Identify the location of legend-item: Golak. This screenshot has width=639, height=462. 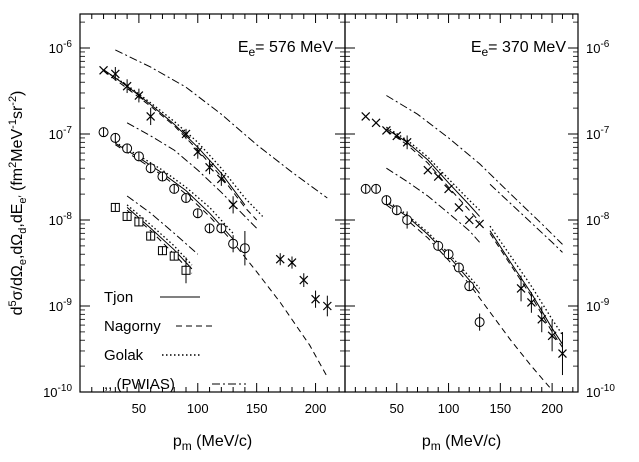
(153, 355).